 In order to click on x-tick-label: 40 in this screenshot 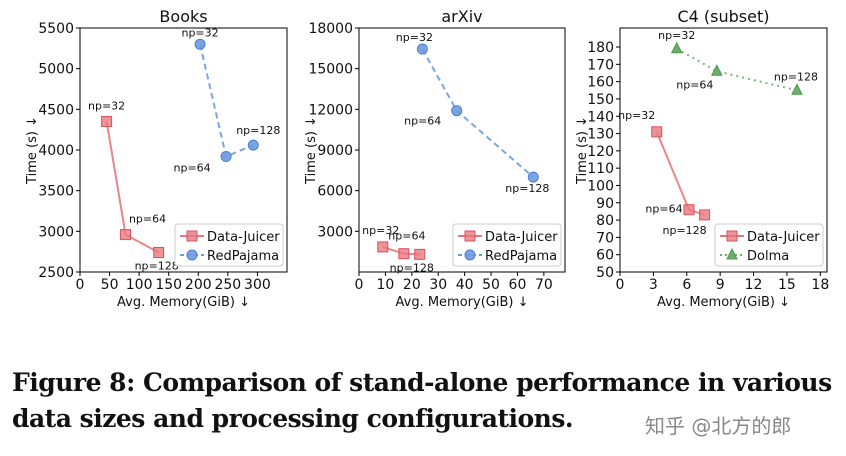, I will do `click(465, 285)`.